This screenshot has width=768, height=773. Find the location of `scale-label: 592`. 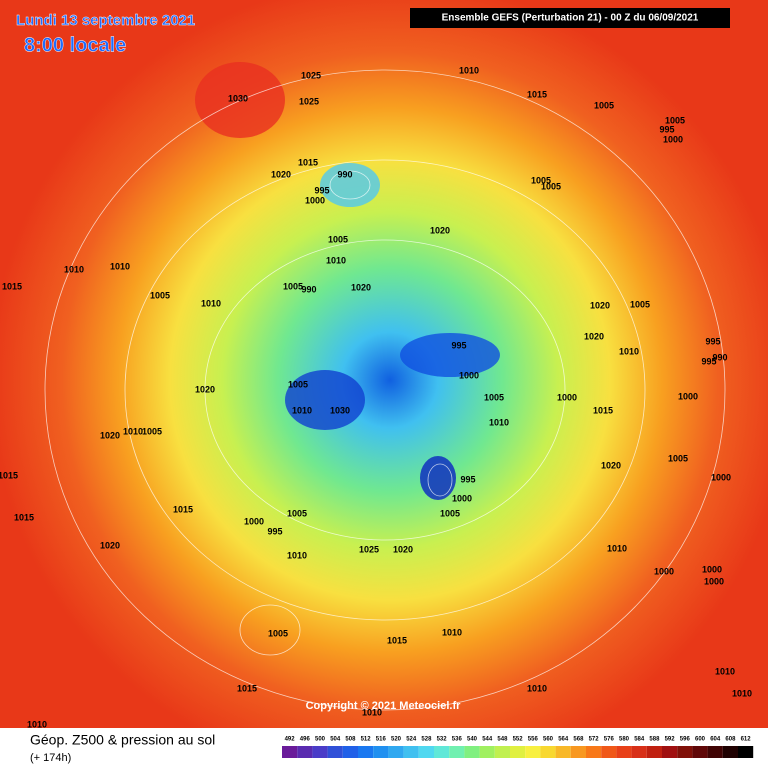

scale-label: 592 is located at coordinates (670, 740).